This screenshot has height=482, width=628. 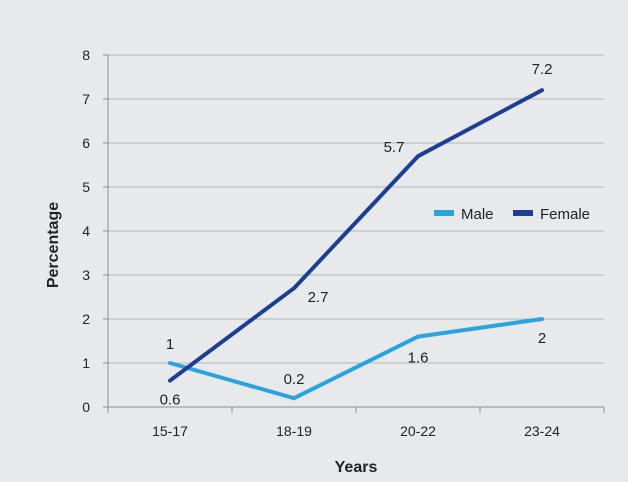 I want to click on x-tick-23-24: 23-24, so click(x=542, y=431).